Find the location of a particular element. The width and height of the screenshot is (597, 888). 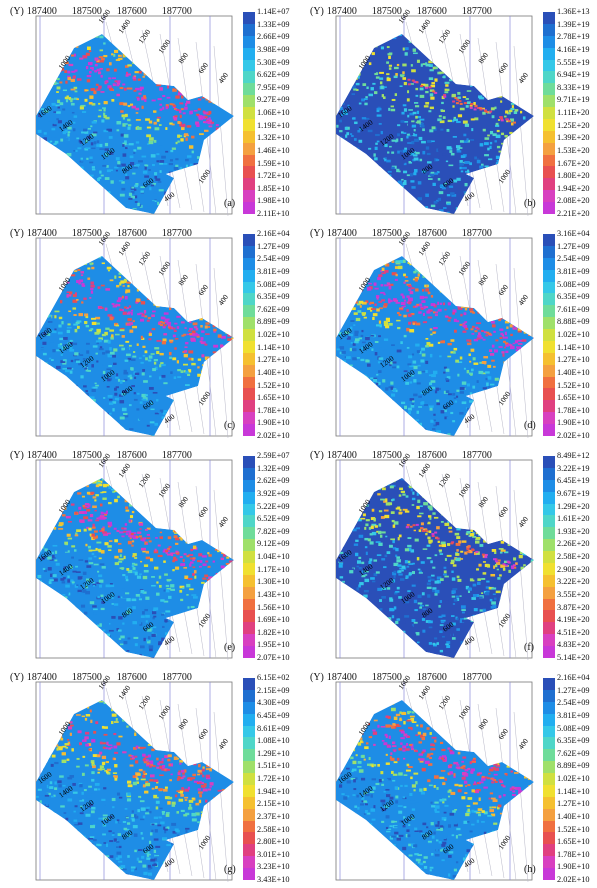

color-bar-tick-label: 4.30E+09 is located at coordinates (273, 703).